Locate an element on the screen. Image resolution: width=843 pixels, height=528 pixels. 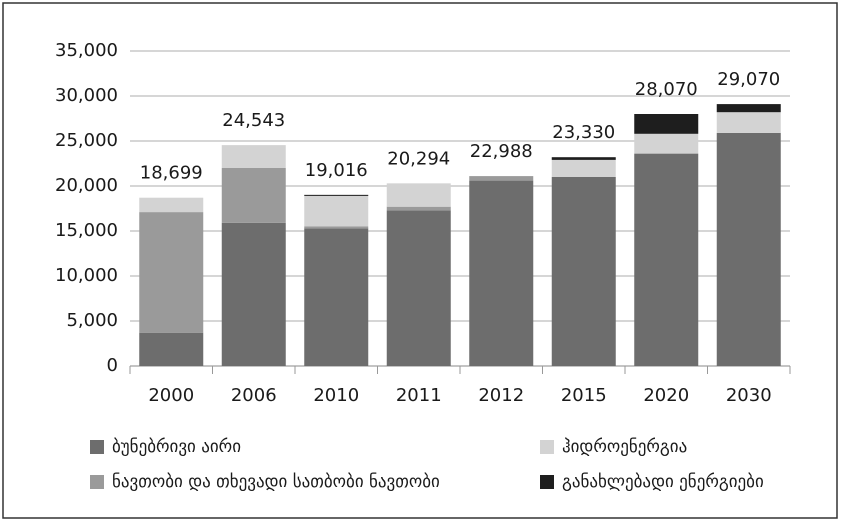
total-label: 29,070 is located at coordinates (748, 79).